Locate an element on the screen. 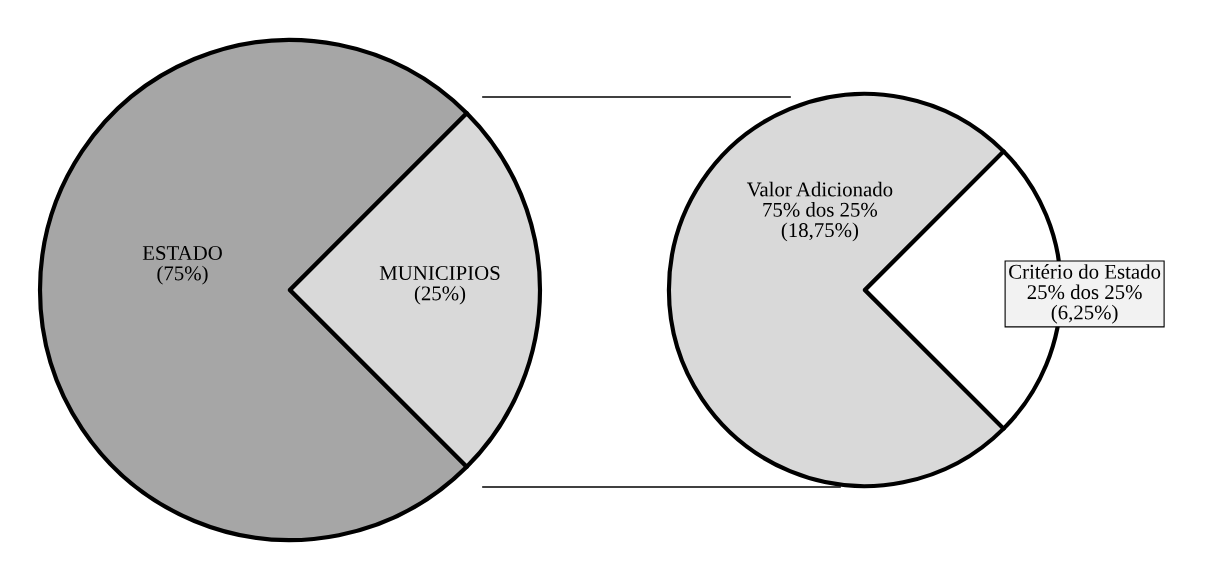 This screenshot has height=563, width=1208. slice-label: ESTADO is located at coordinates (182, 253).